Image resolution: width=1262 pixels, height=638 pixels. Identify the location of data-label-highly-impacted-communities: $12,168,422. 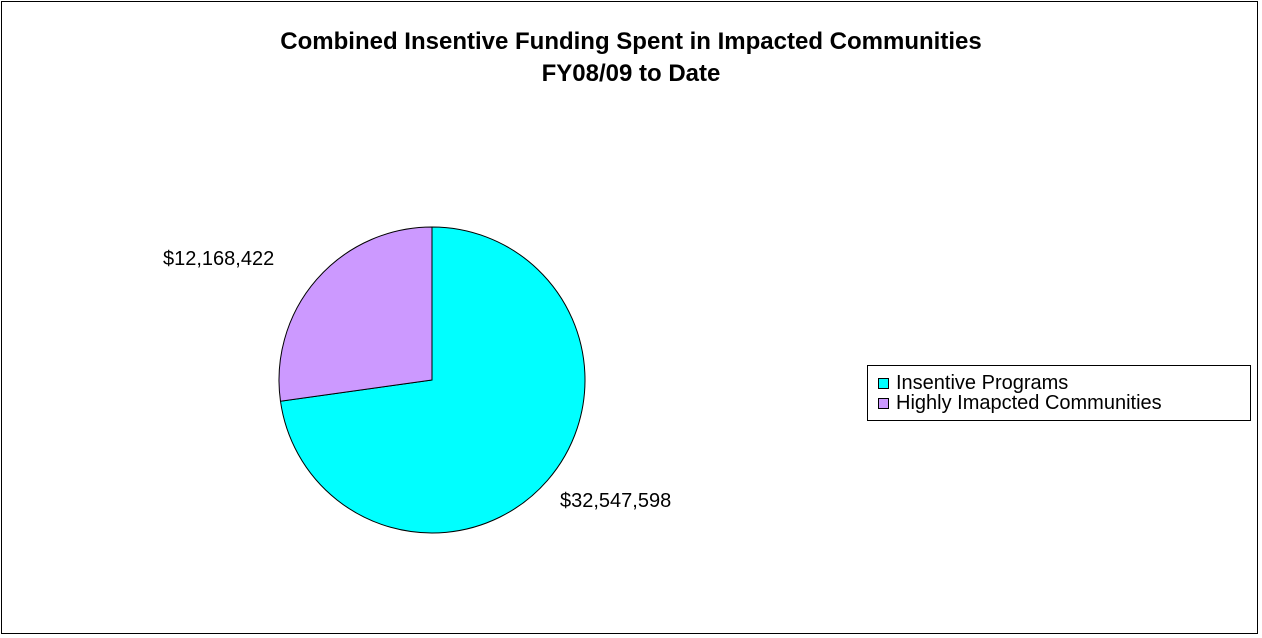
(219, 259).